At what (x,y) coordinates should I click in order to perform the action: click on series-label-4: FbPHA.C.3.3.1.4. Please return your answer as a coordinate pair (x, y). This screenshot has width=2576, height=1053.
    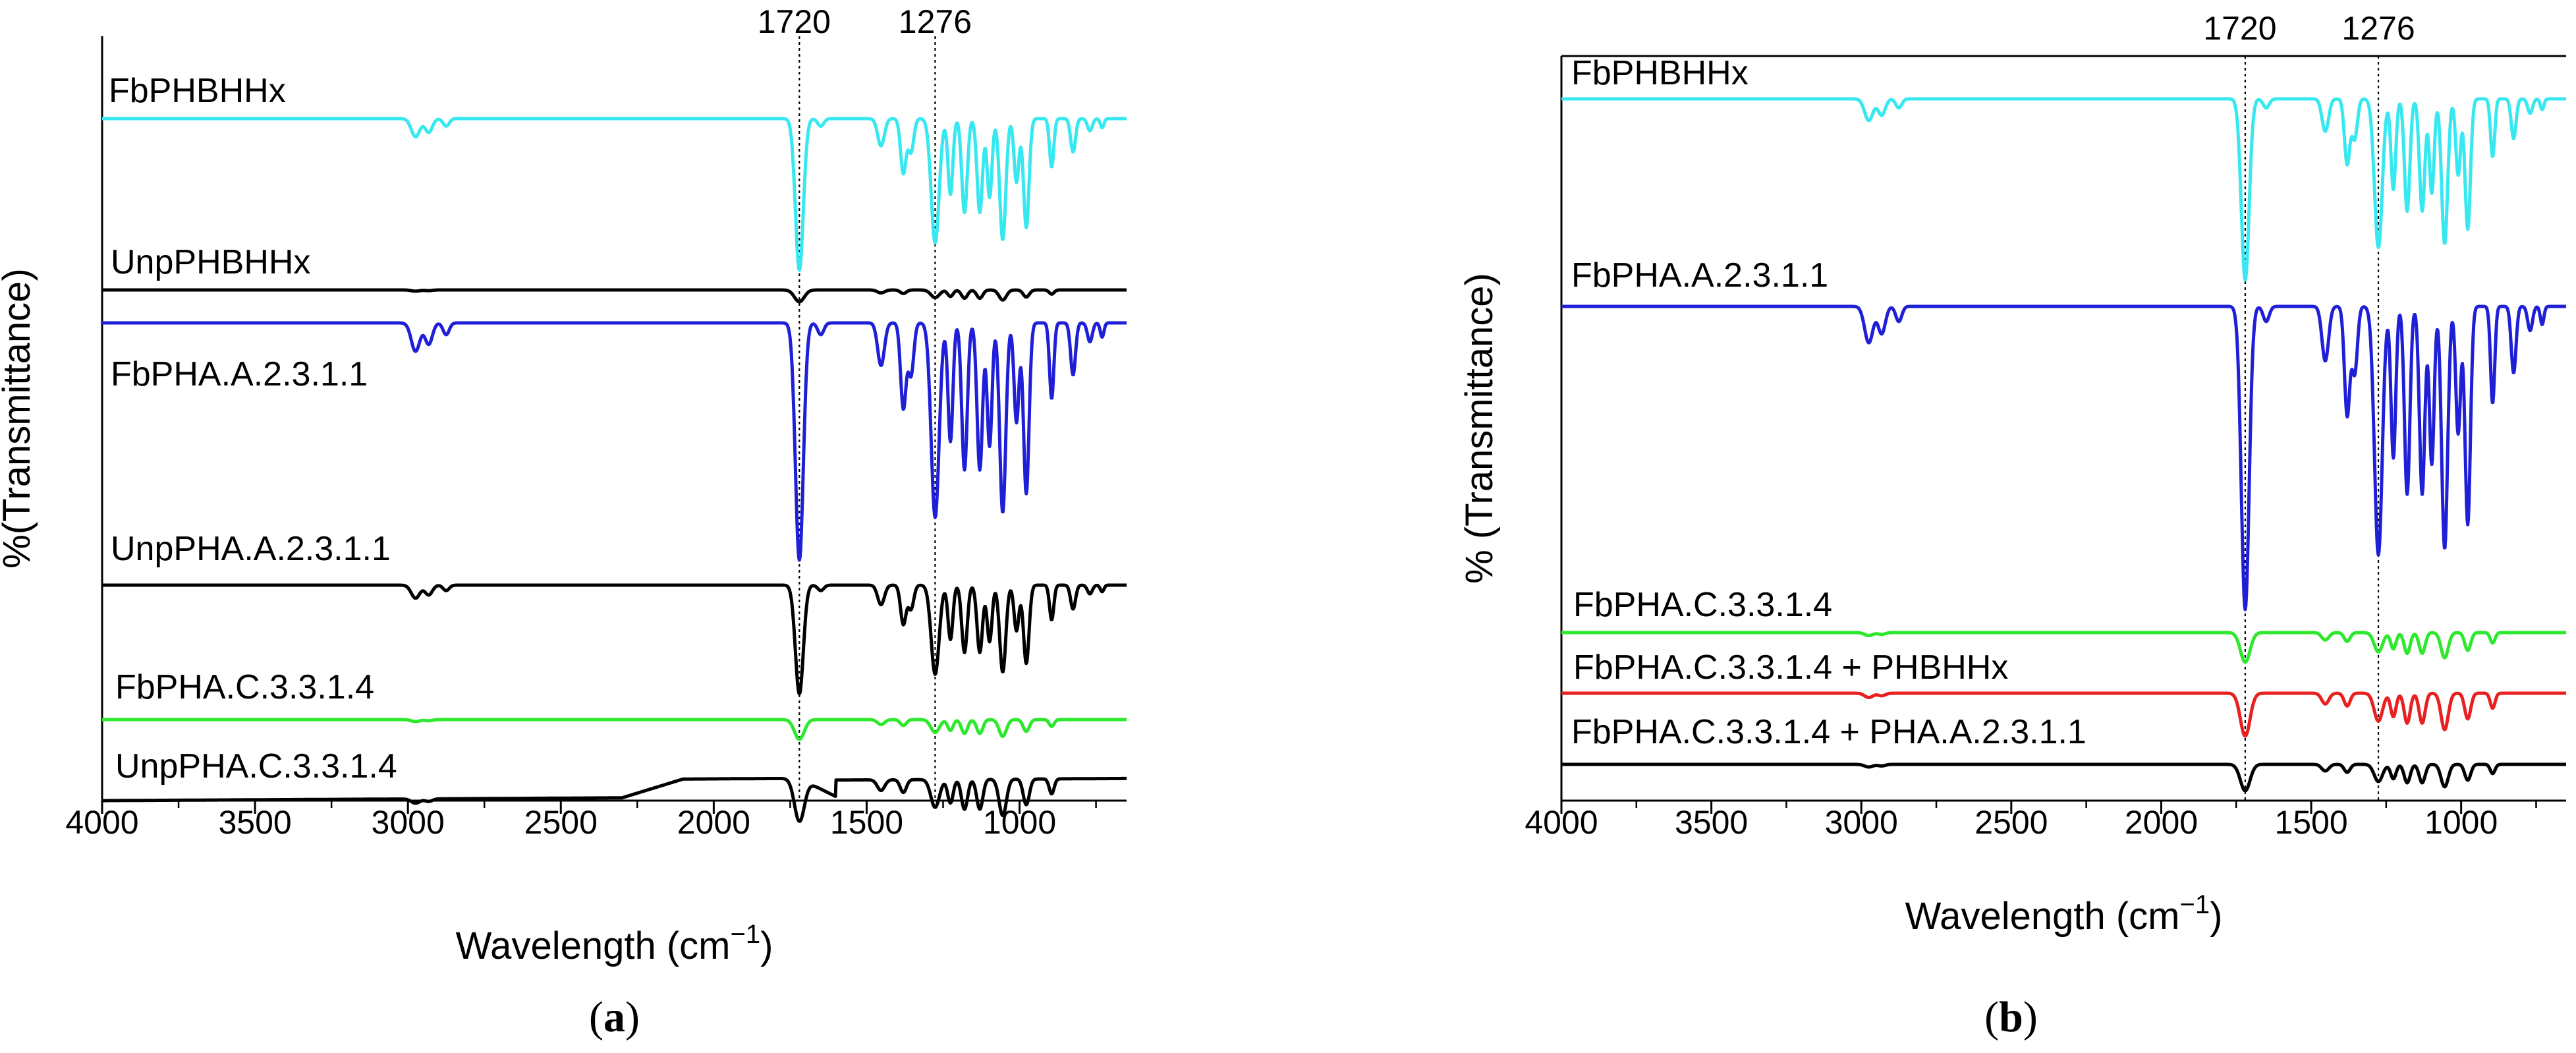
    Looking at the image, I should click on (244, 687).